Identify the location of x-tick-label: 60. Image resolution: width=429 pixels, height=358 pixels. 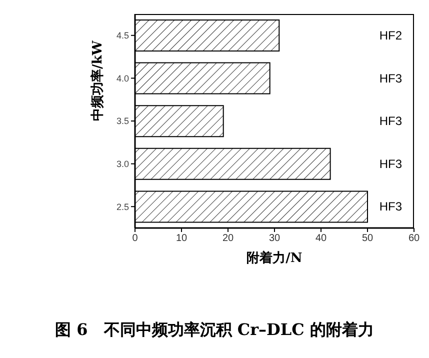
(414, 238).